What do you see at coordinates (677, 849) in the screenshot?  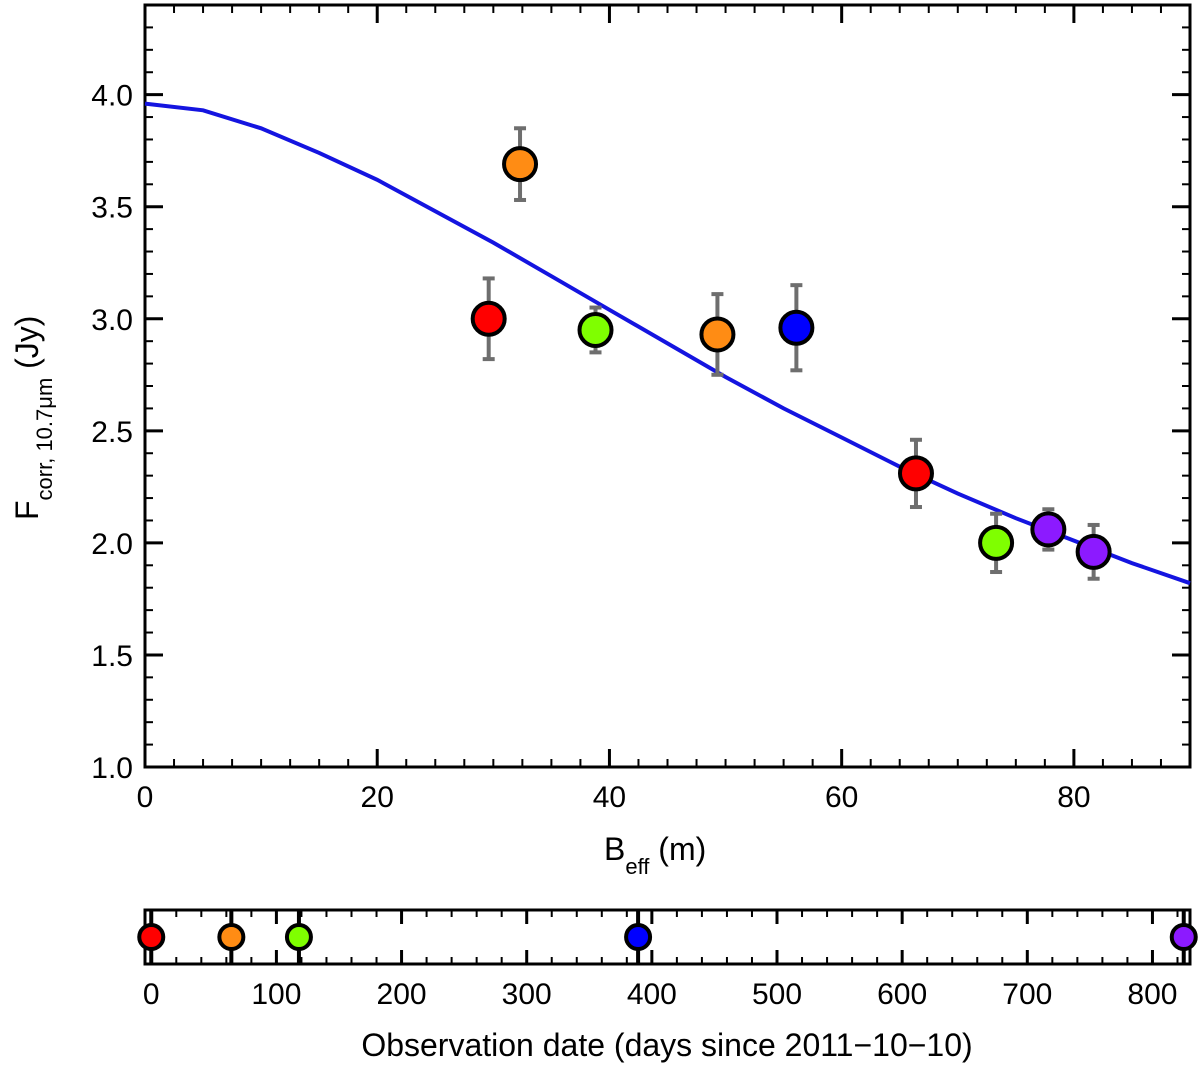 I see `x-axis-title-unit: (m)` at bounding box center [677, 849].